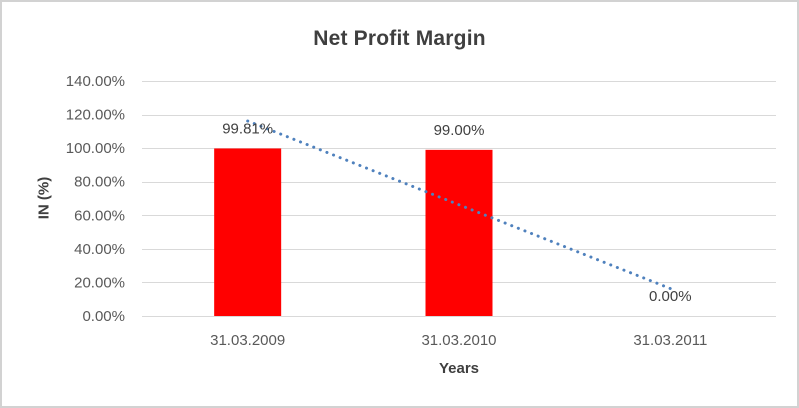 The width and height of the screenshot is (799, 408). I want to click on y-axis-tick-label: 40.00%, so click(99, 249).